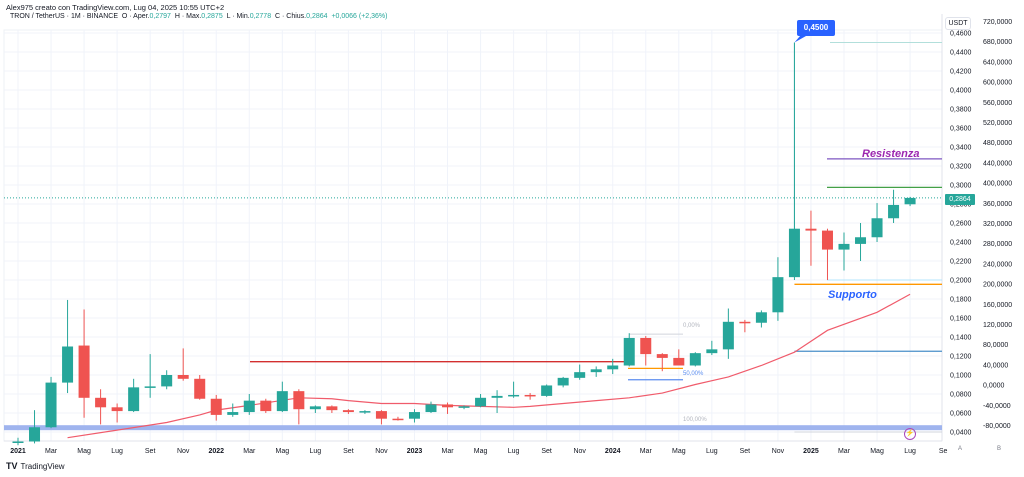 The width and height of the screenshot is (1024, 477). Describe the element at coordinates (12, 466) in the screenshot. I see `tv-logo-icon: TV` at that location.